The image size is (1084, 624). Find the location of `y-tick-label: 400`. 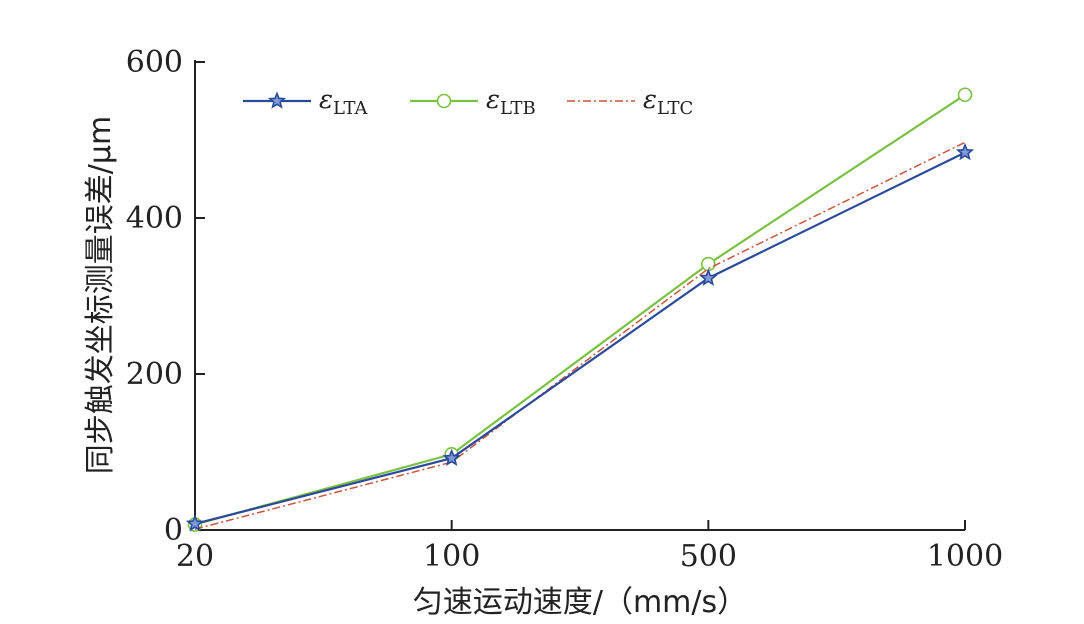

y-tick-label: 400 is located at coordinates (154, 218).